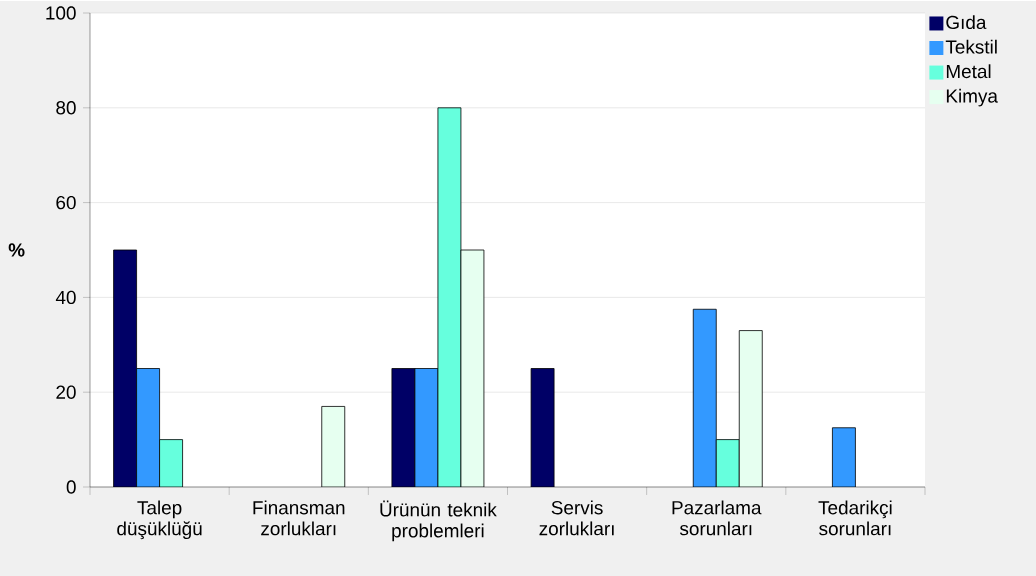 The height and width of the screenshot is (576, 1036). What do you see at coordinates (717, 518) in the screenshot?
I see `x-tick-label: Pazarlama sorunları` at bounding box center [717, 518].